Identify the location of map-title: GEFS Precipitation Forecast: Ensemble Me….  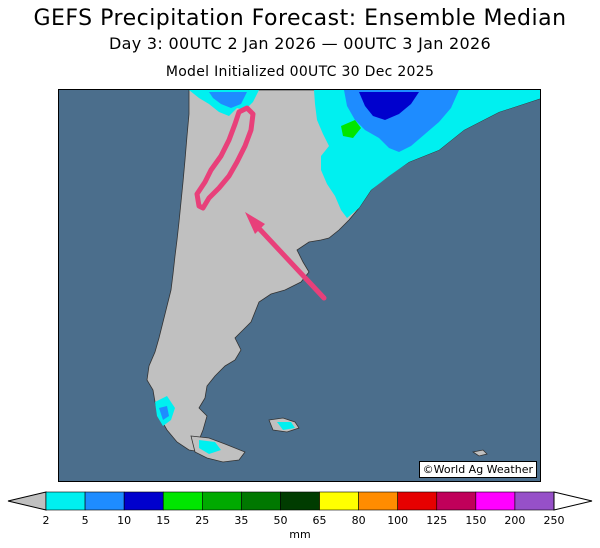
(300, 18).